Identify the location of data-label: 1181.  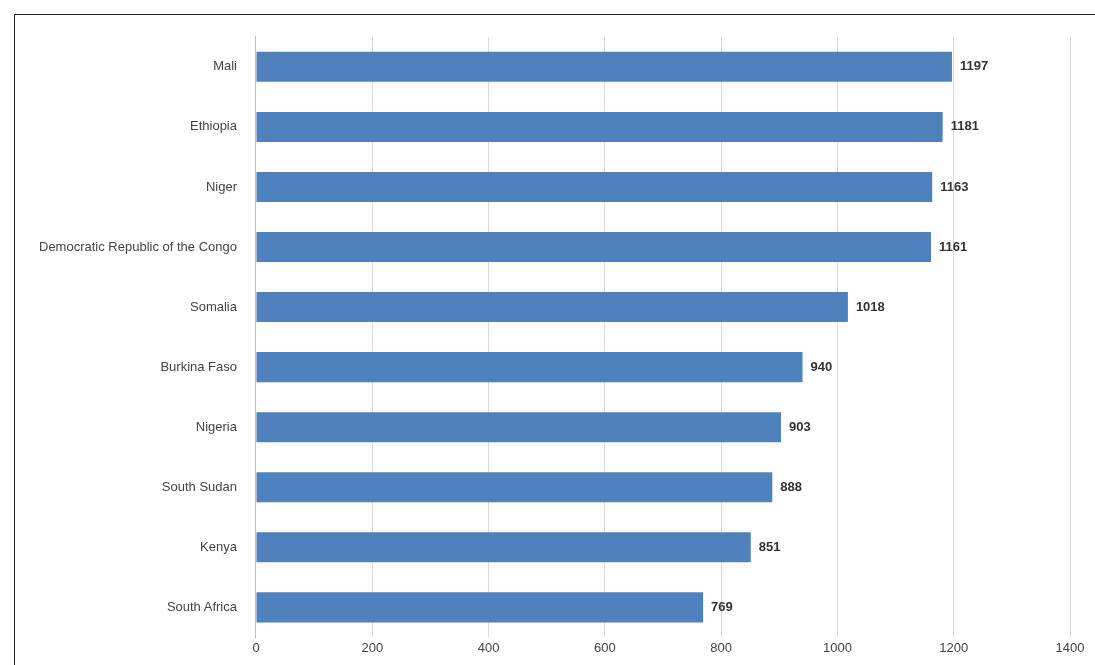
(964, 126).